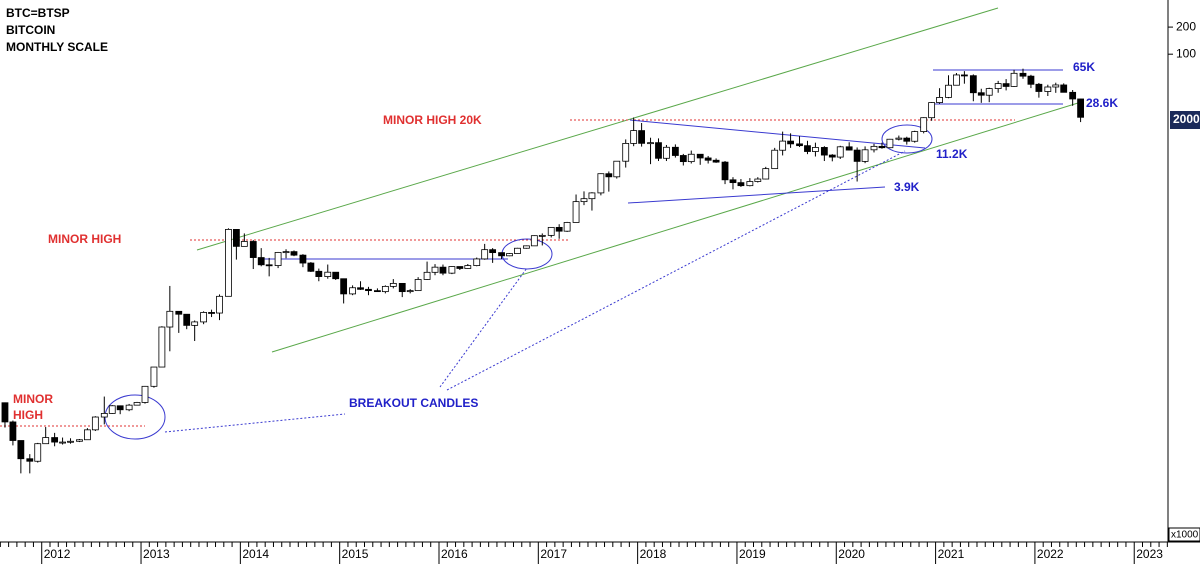  What do you see at coordinates (57, 554) in the screenshot?
I see `x-tick-label: 2012` at bounding box center [57, 554].